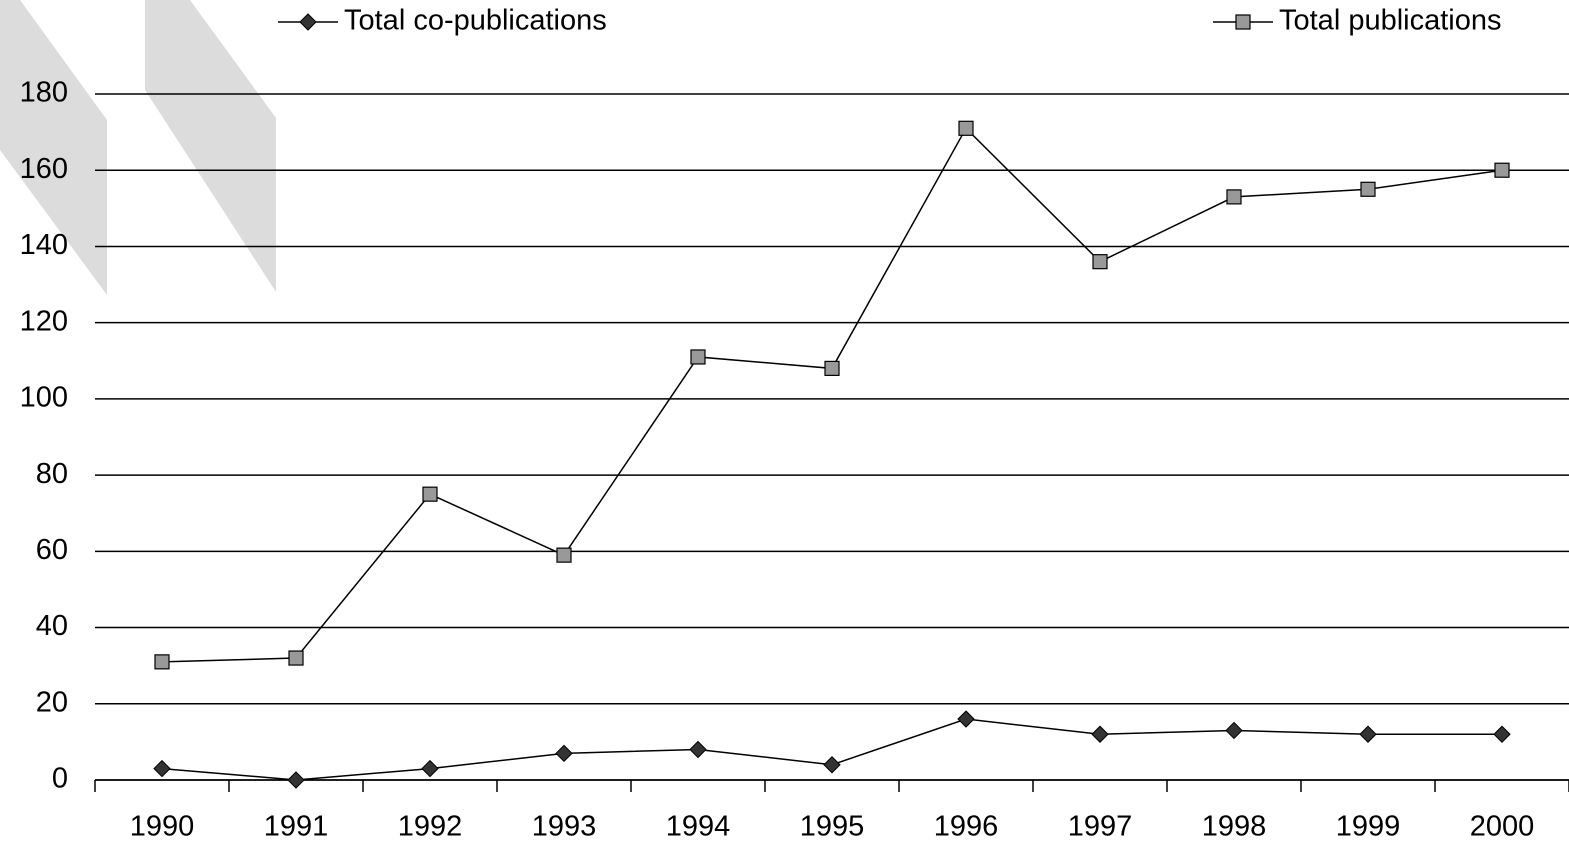 This screenshot has width=1569, height=845. I want to click on y-tick-label: 20, so click(52, 702).